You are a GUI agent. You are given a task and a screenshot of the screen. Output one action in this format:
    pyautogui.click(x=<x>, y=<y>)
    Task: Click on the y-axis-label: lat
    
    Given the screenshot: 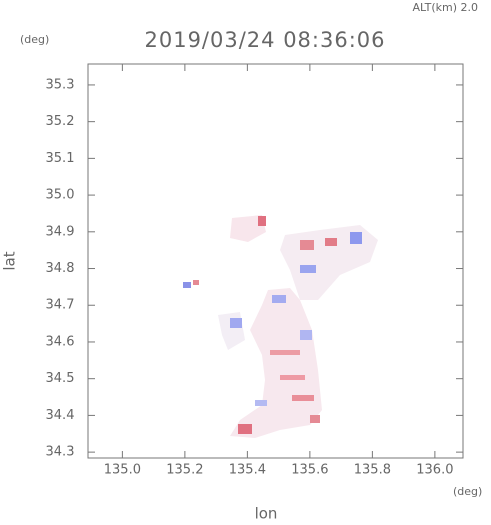 What is the action you would take?
    pyautogui.click(x=10, y=260)
    